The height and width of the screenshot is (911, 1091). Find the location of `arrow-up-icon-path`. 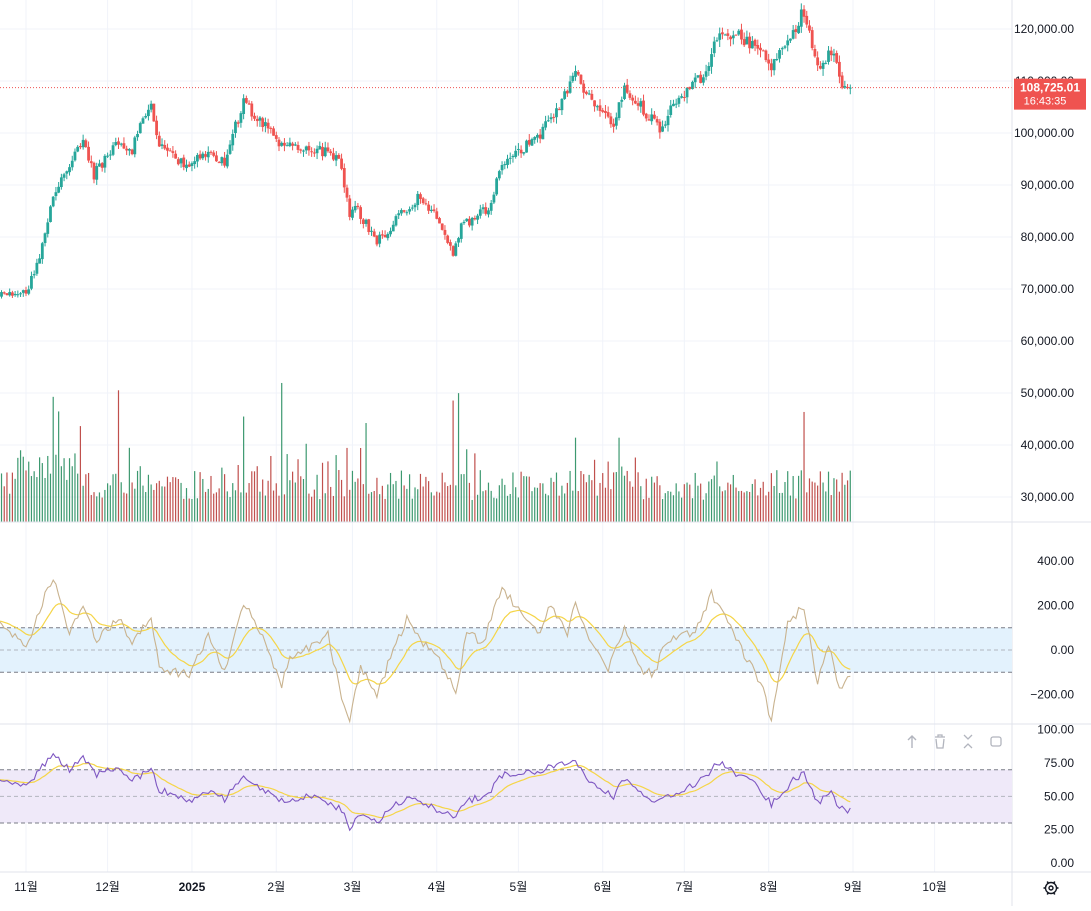

arrow-up-icon-path is located at coordinates (912, 742).